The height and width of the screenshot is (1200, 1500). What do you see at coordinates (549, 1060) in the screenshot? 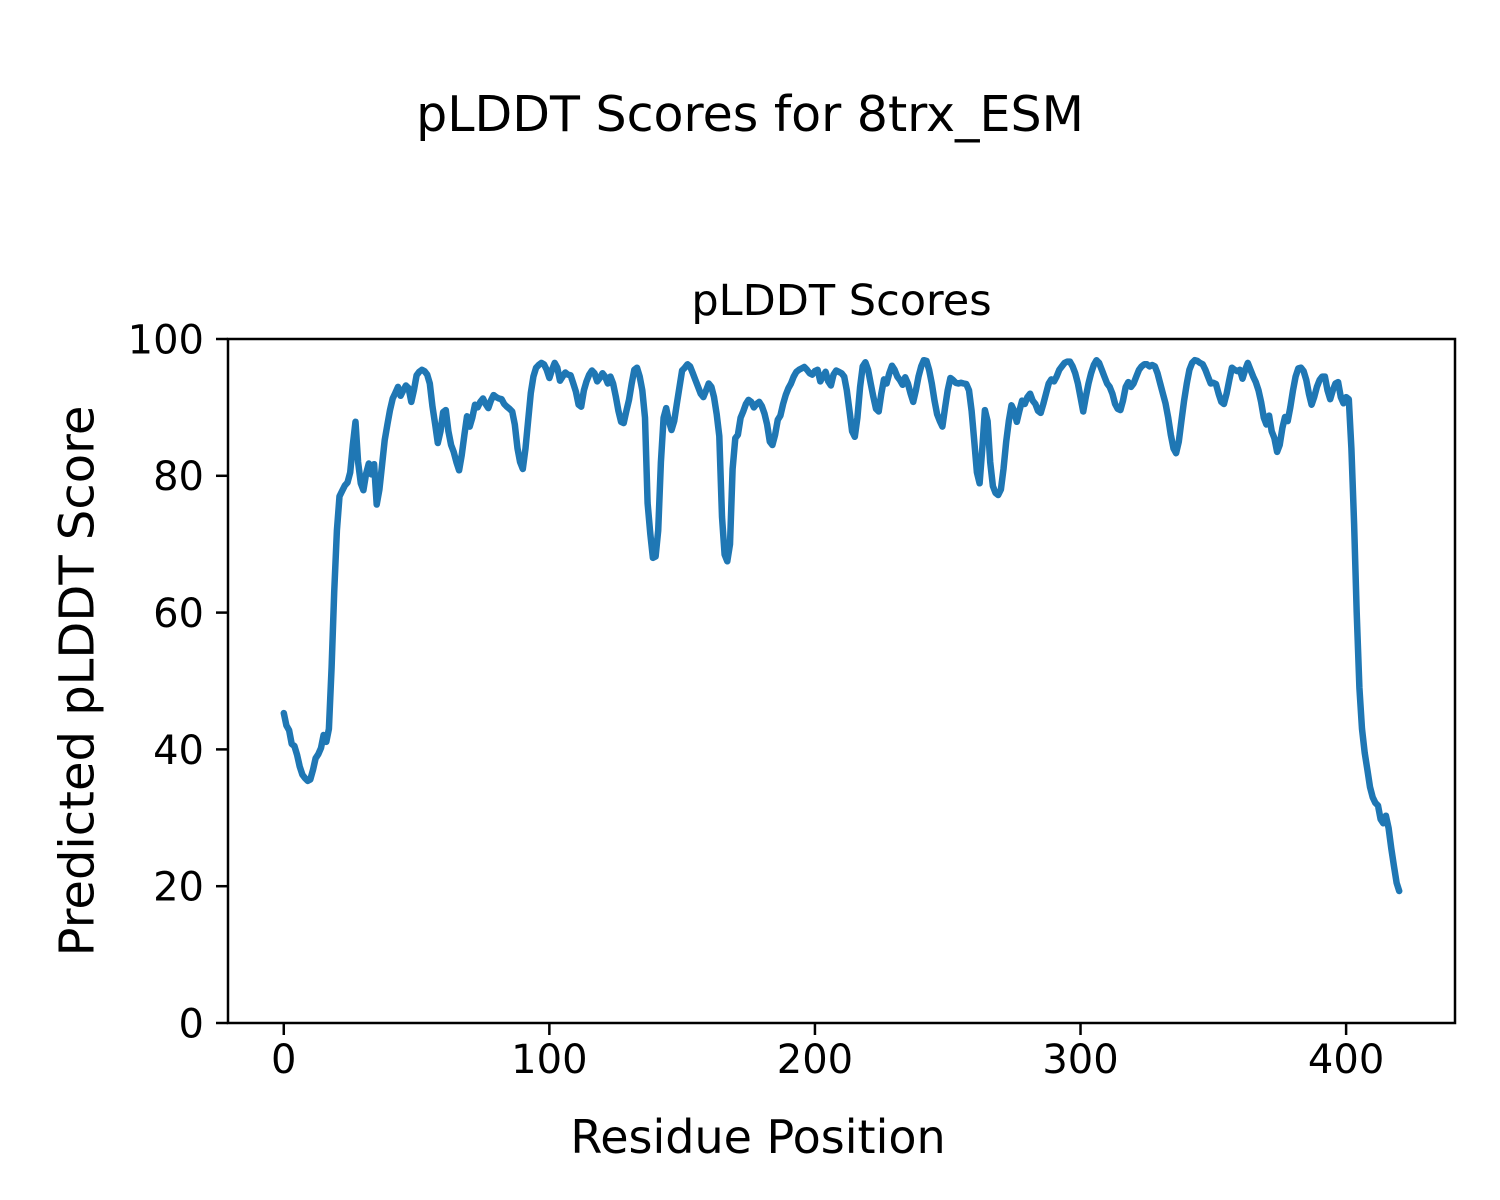
I see `x-tick-label: 100` at bounding box center [549, 1060].